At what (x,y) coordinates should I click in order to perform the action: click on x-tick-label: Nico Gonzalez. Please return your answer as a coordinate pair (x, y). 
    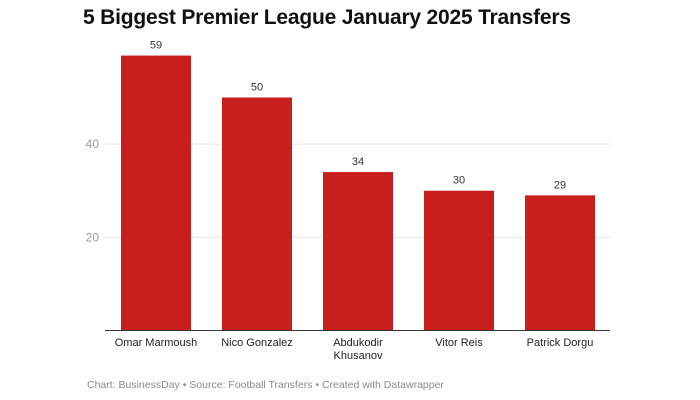
    Looking at the image, I should click on (257, 343).